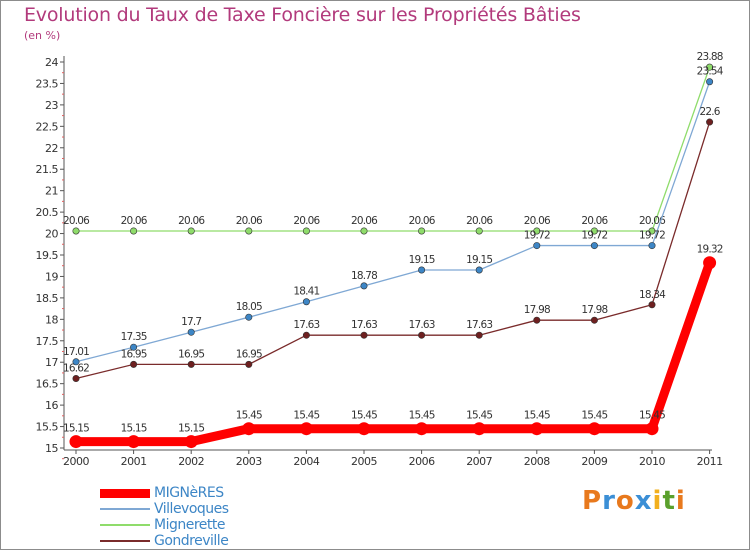 The width and height of the screenshot is (750, 550). What do you see at coordinates (191, 509) in the screenshot?
I see `legend-label-villevoques: Villevoques` at bounding box center [191, 509].